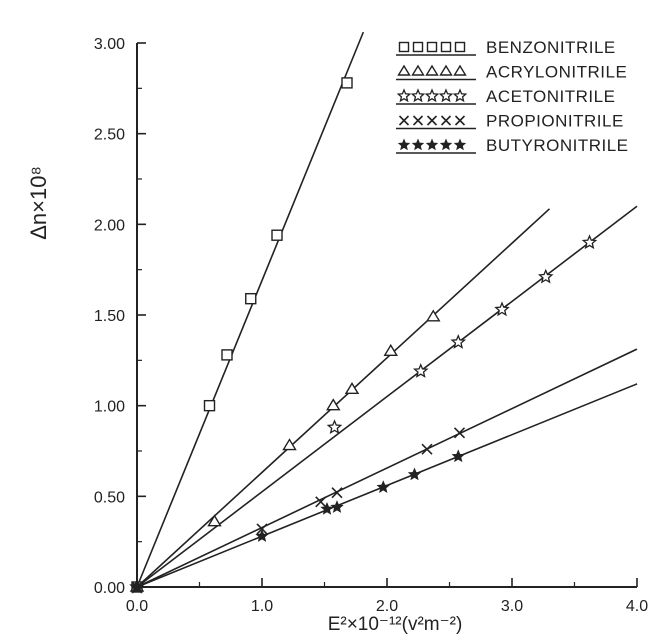 The image size is (664, 637). I want to click on legend-entry: ACRYLONITRILE, so click(511, 72).